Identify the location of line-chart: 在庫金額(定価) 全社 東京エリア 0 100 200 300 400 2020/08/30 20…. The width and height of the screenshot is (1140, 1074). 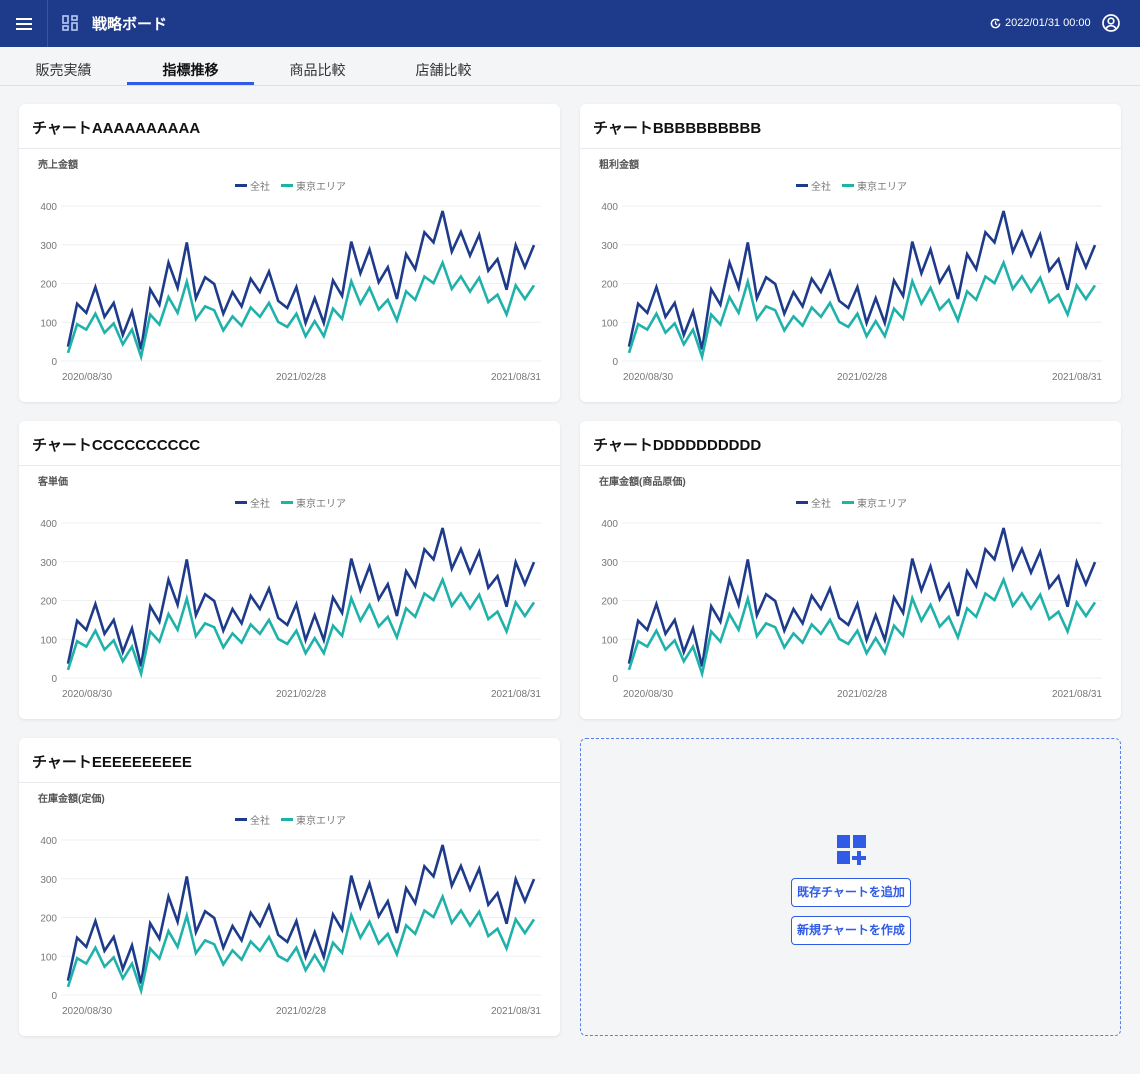
(289, 904).